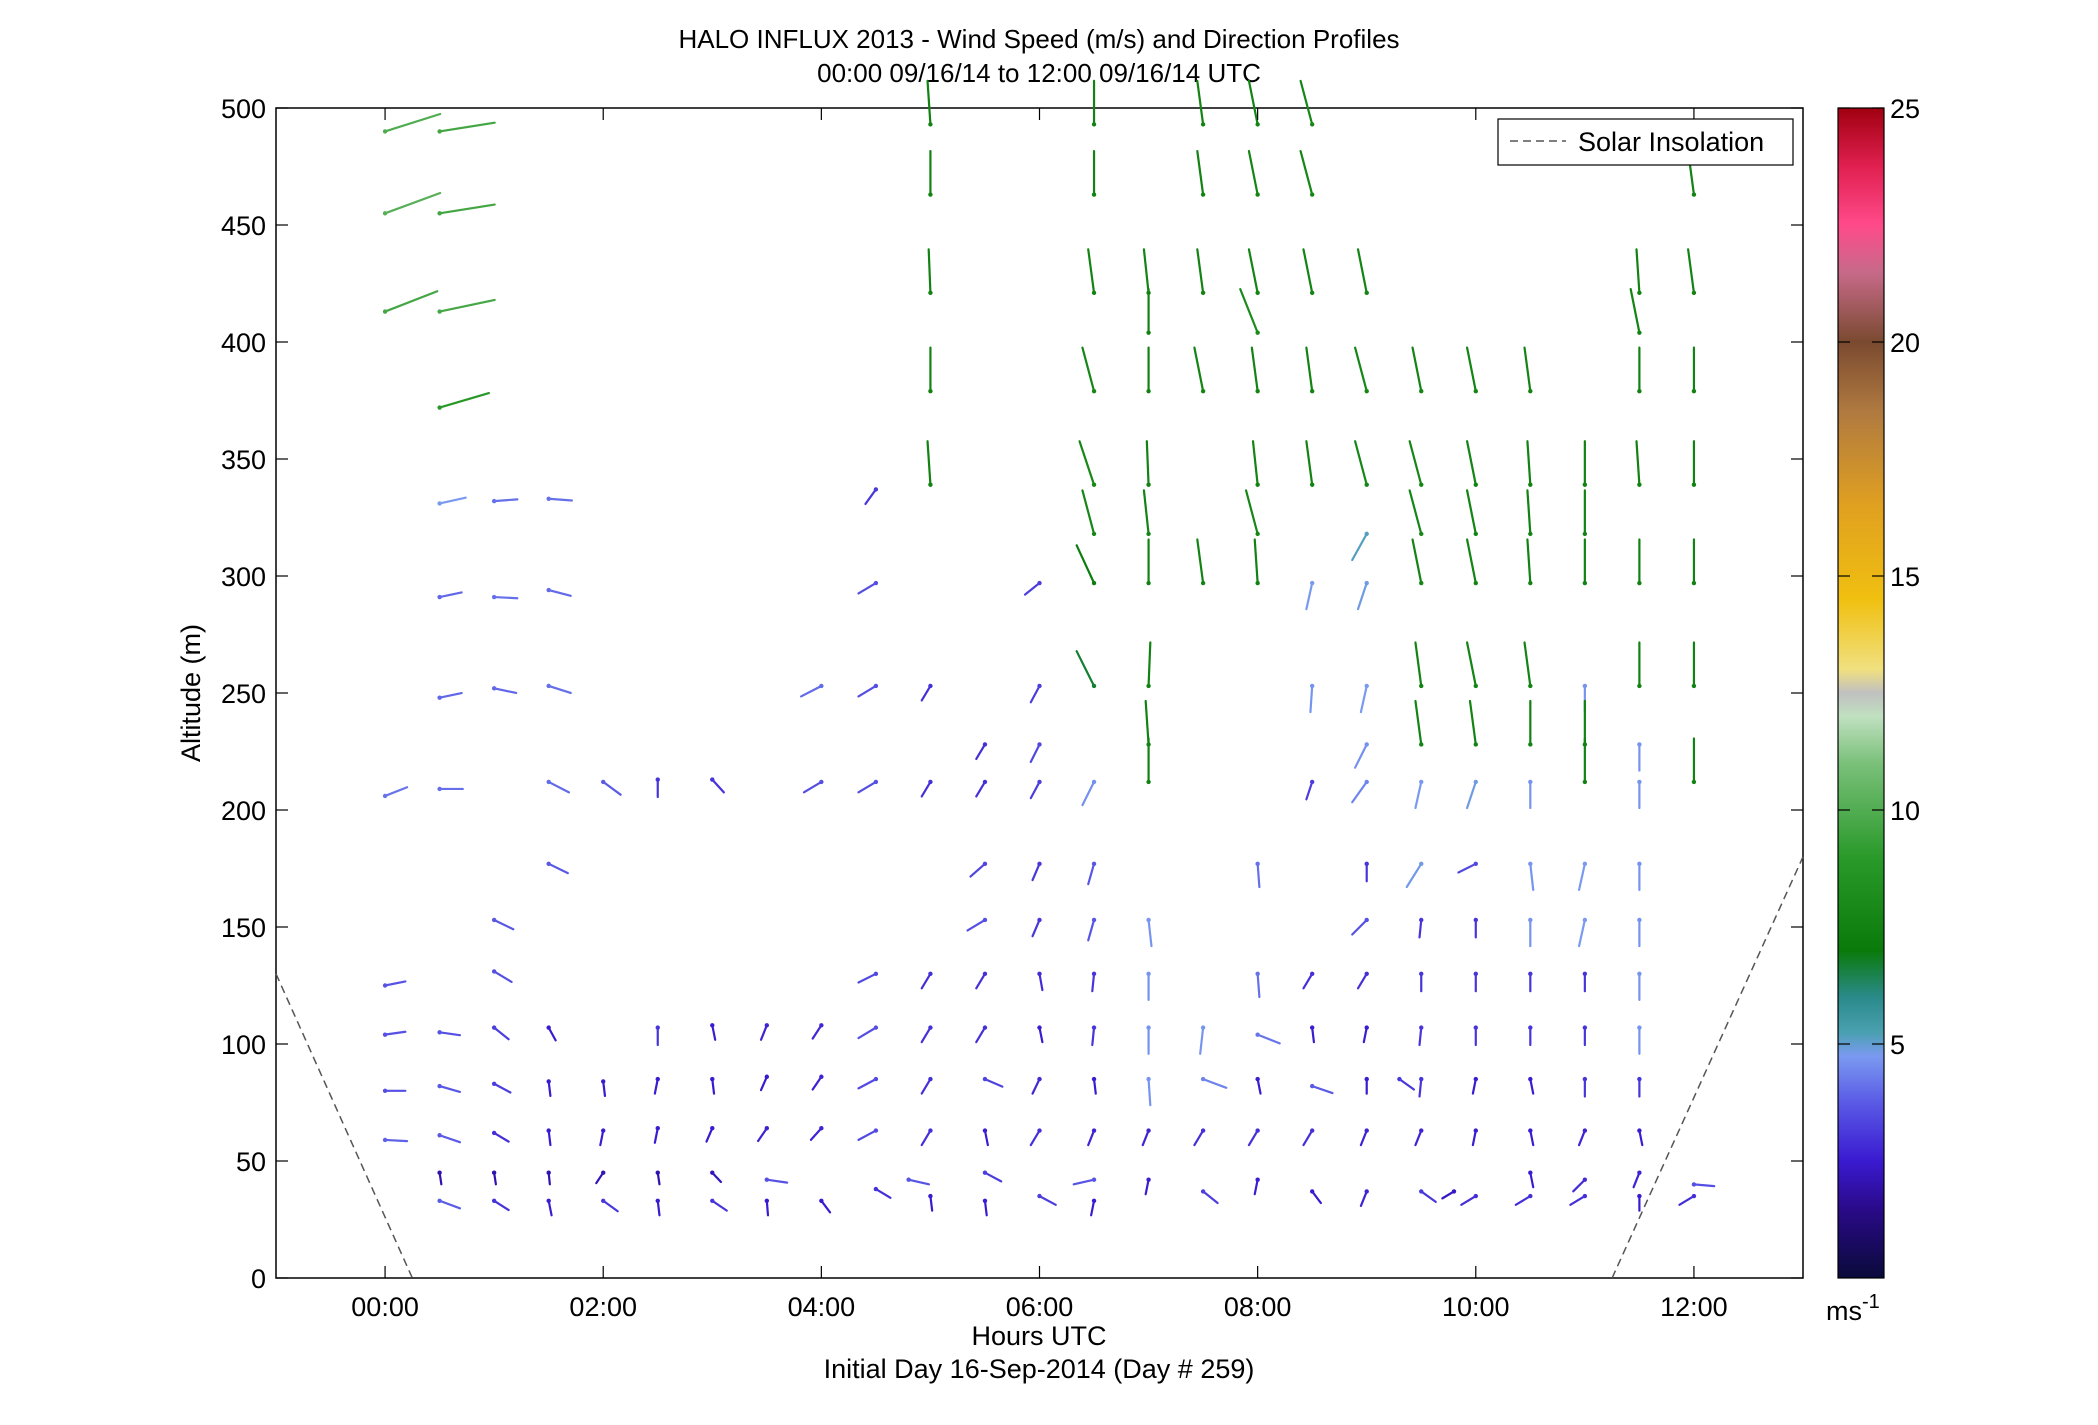 The height and width of the screenshot is (1425, 2098). I want to click on colorbar-tick-label: 20, so click(1905, 343).